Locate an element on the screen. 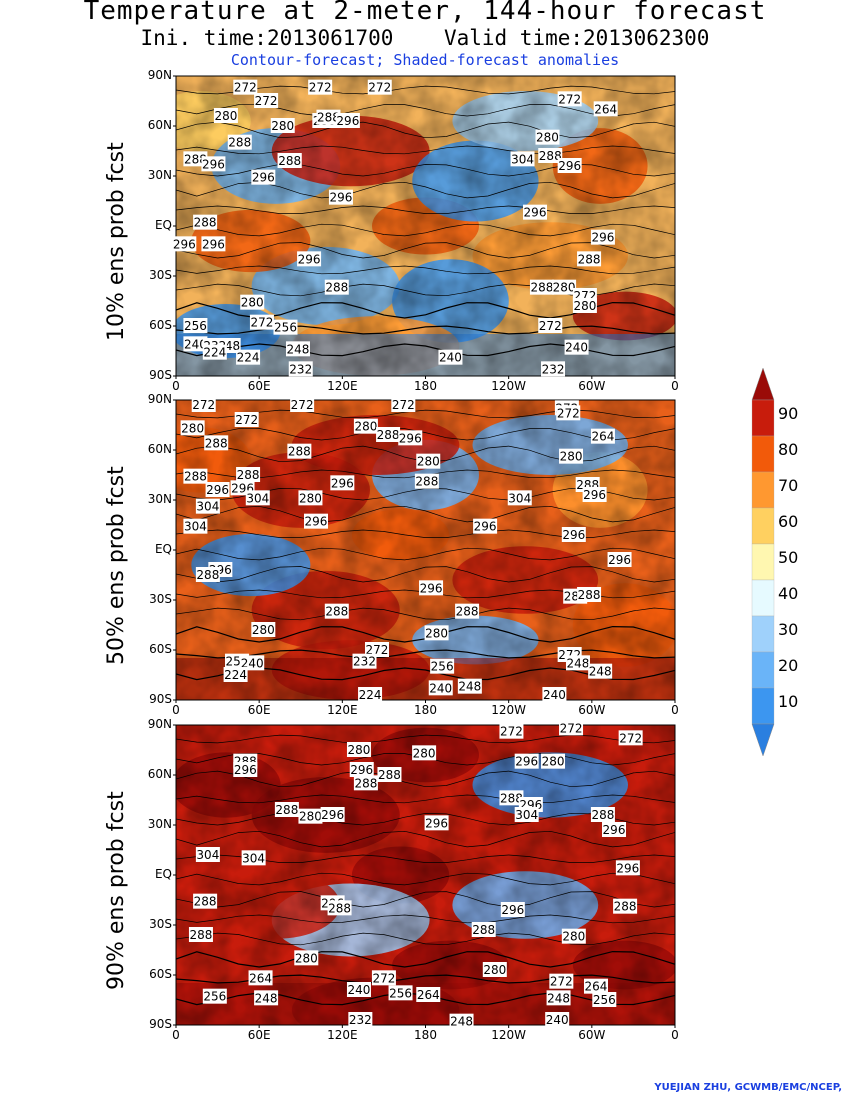  contour-label: 224 is located at coordinates (214, 352).